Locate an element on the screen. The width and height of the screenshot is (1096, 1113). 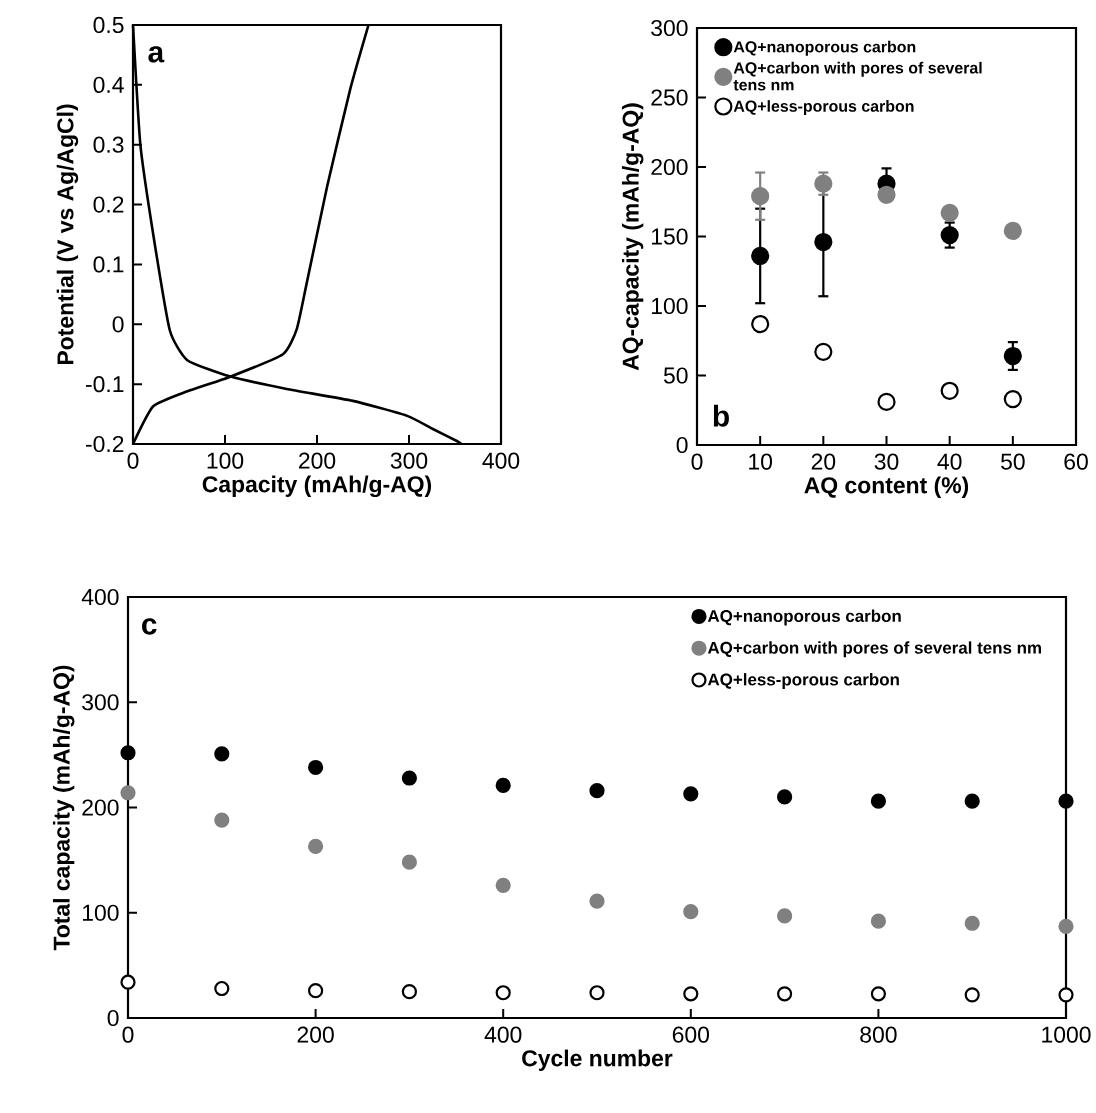
x-tick-label: 60 is located at coordinates (1076, 461).